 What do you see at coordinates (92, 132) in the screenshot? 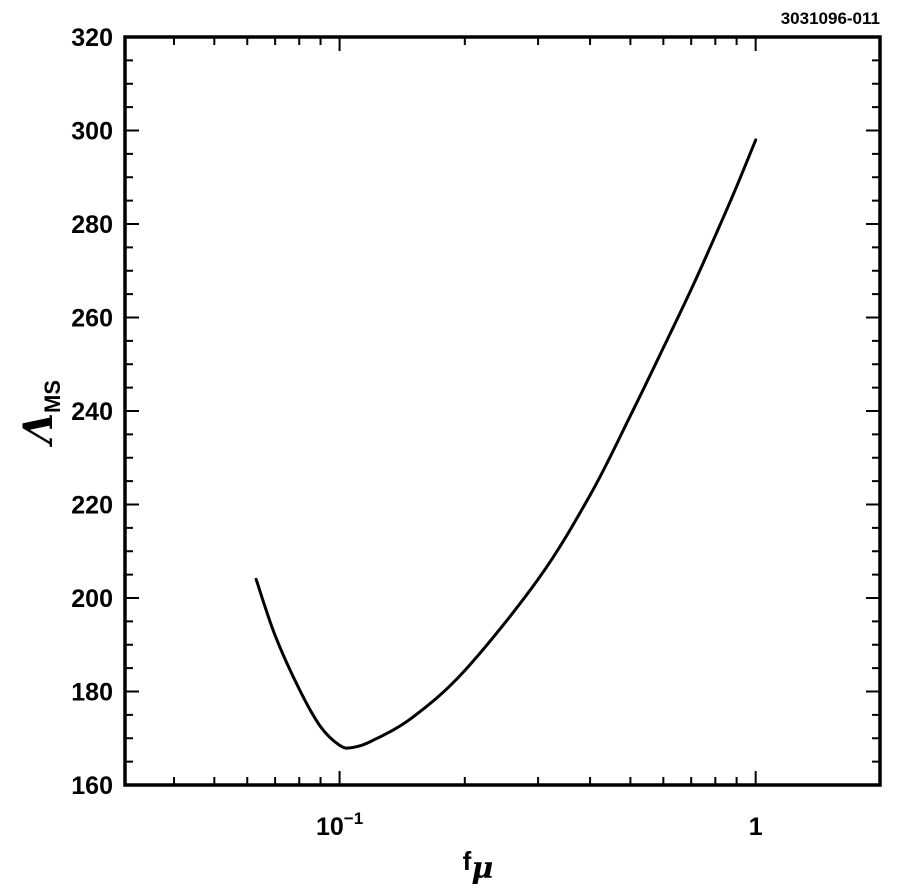
I see `y-tick-label: 300` at bounding box center [92, 132].